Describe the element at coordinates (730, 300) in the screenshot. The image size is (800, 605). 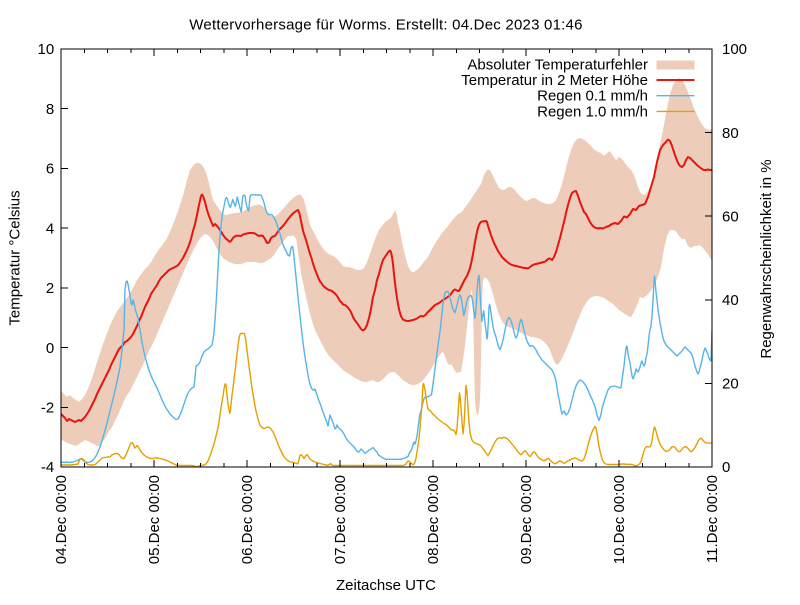
I see `svg-text: 40` at that location.